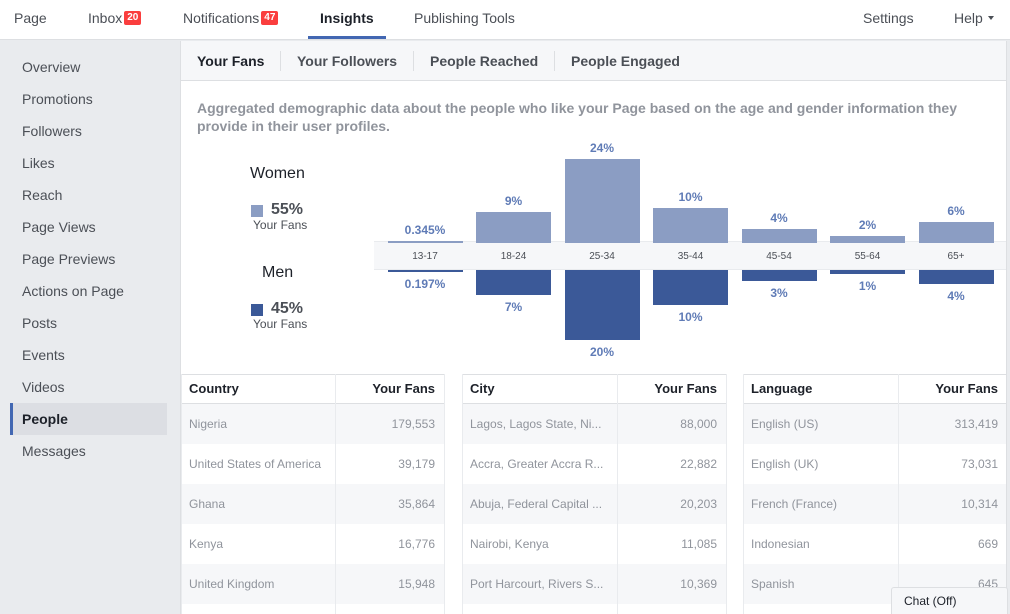 The image size is (1010, 614). I want to click on nav-inbox: Inbox 20, so click(115, 19).